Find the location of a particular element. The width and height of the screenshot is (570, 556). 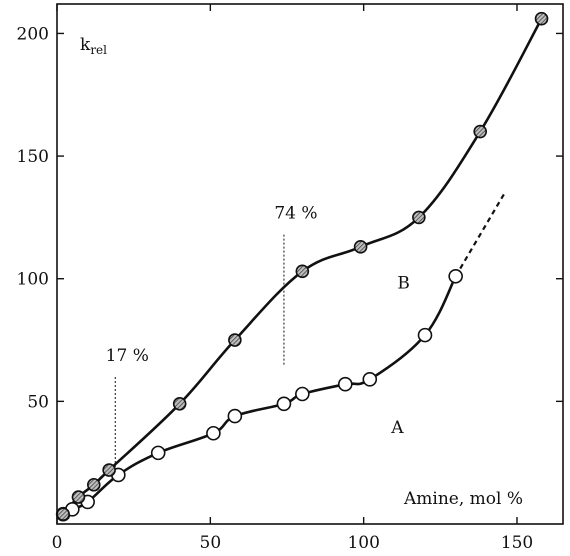

x-tick-label: 100 is located at coordinates (363, 543).